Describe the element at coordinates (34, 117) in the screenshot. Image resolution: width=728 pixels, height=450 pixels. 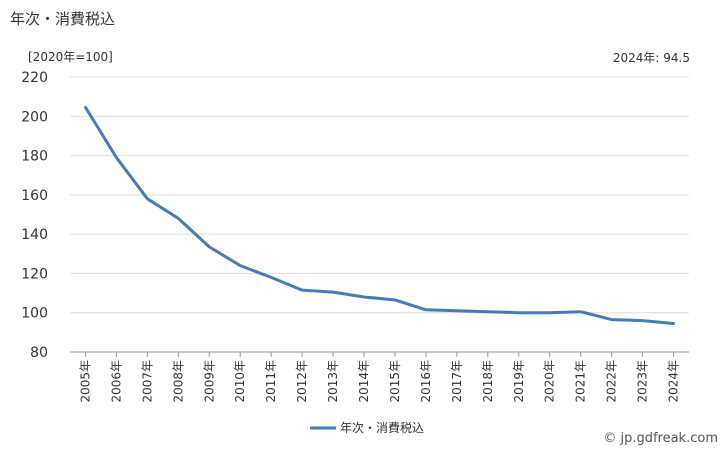
I see `y-tick-label: 200` at that location.